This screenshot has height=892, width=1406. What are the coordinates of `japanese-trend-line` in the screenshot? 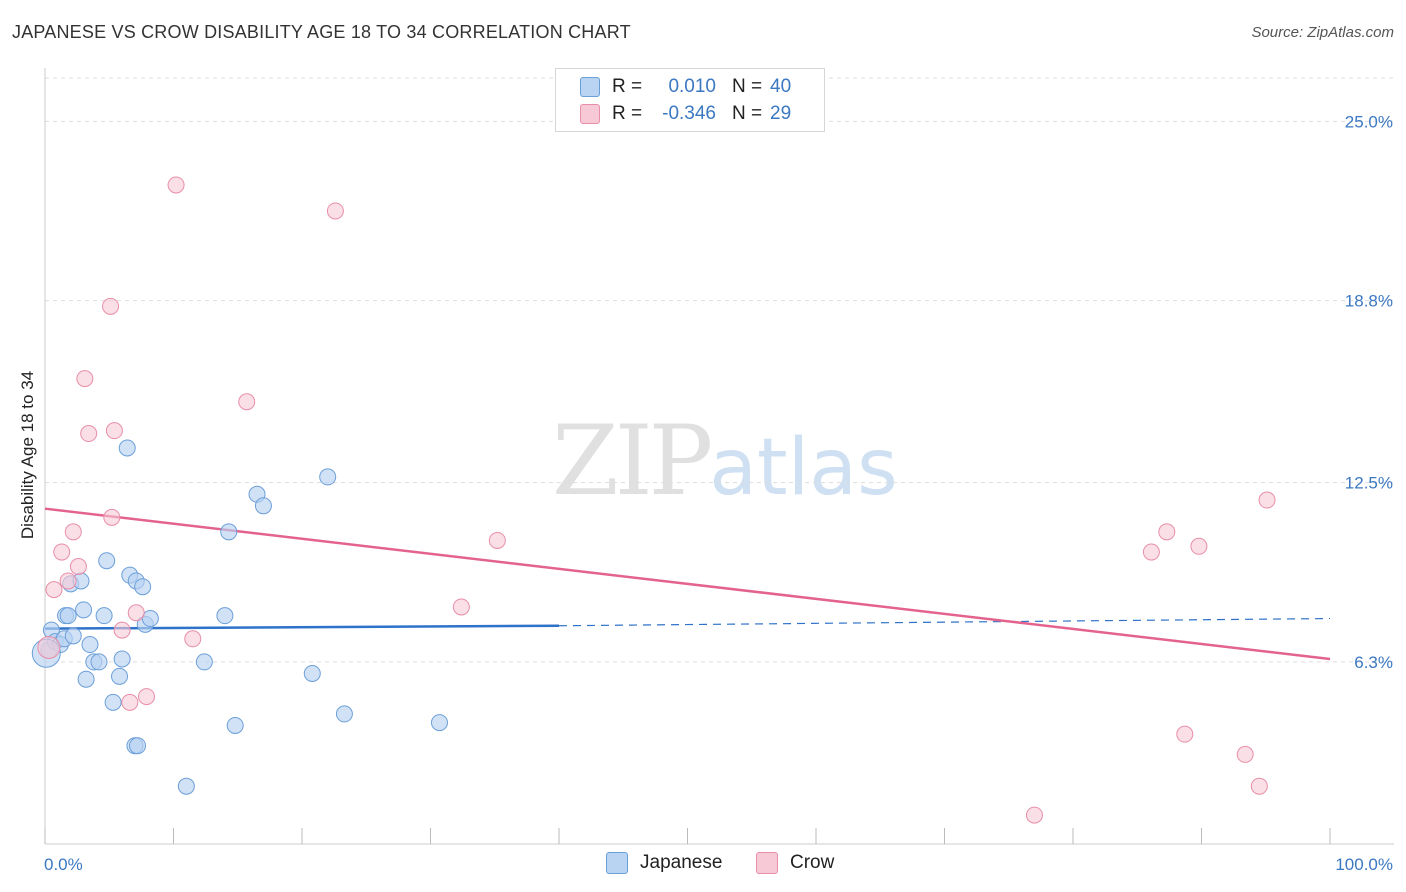 It's located at (302, 627).